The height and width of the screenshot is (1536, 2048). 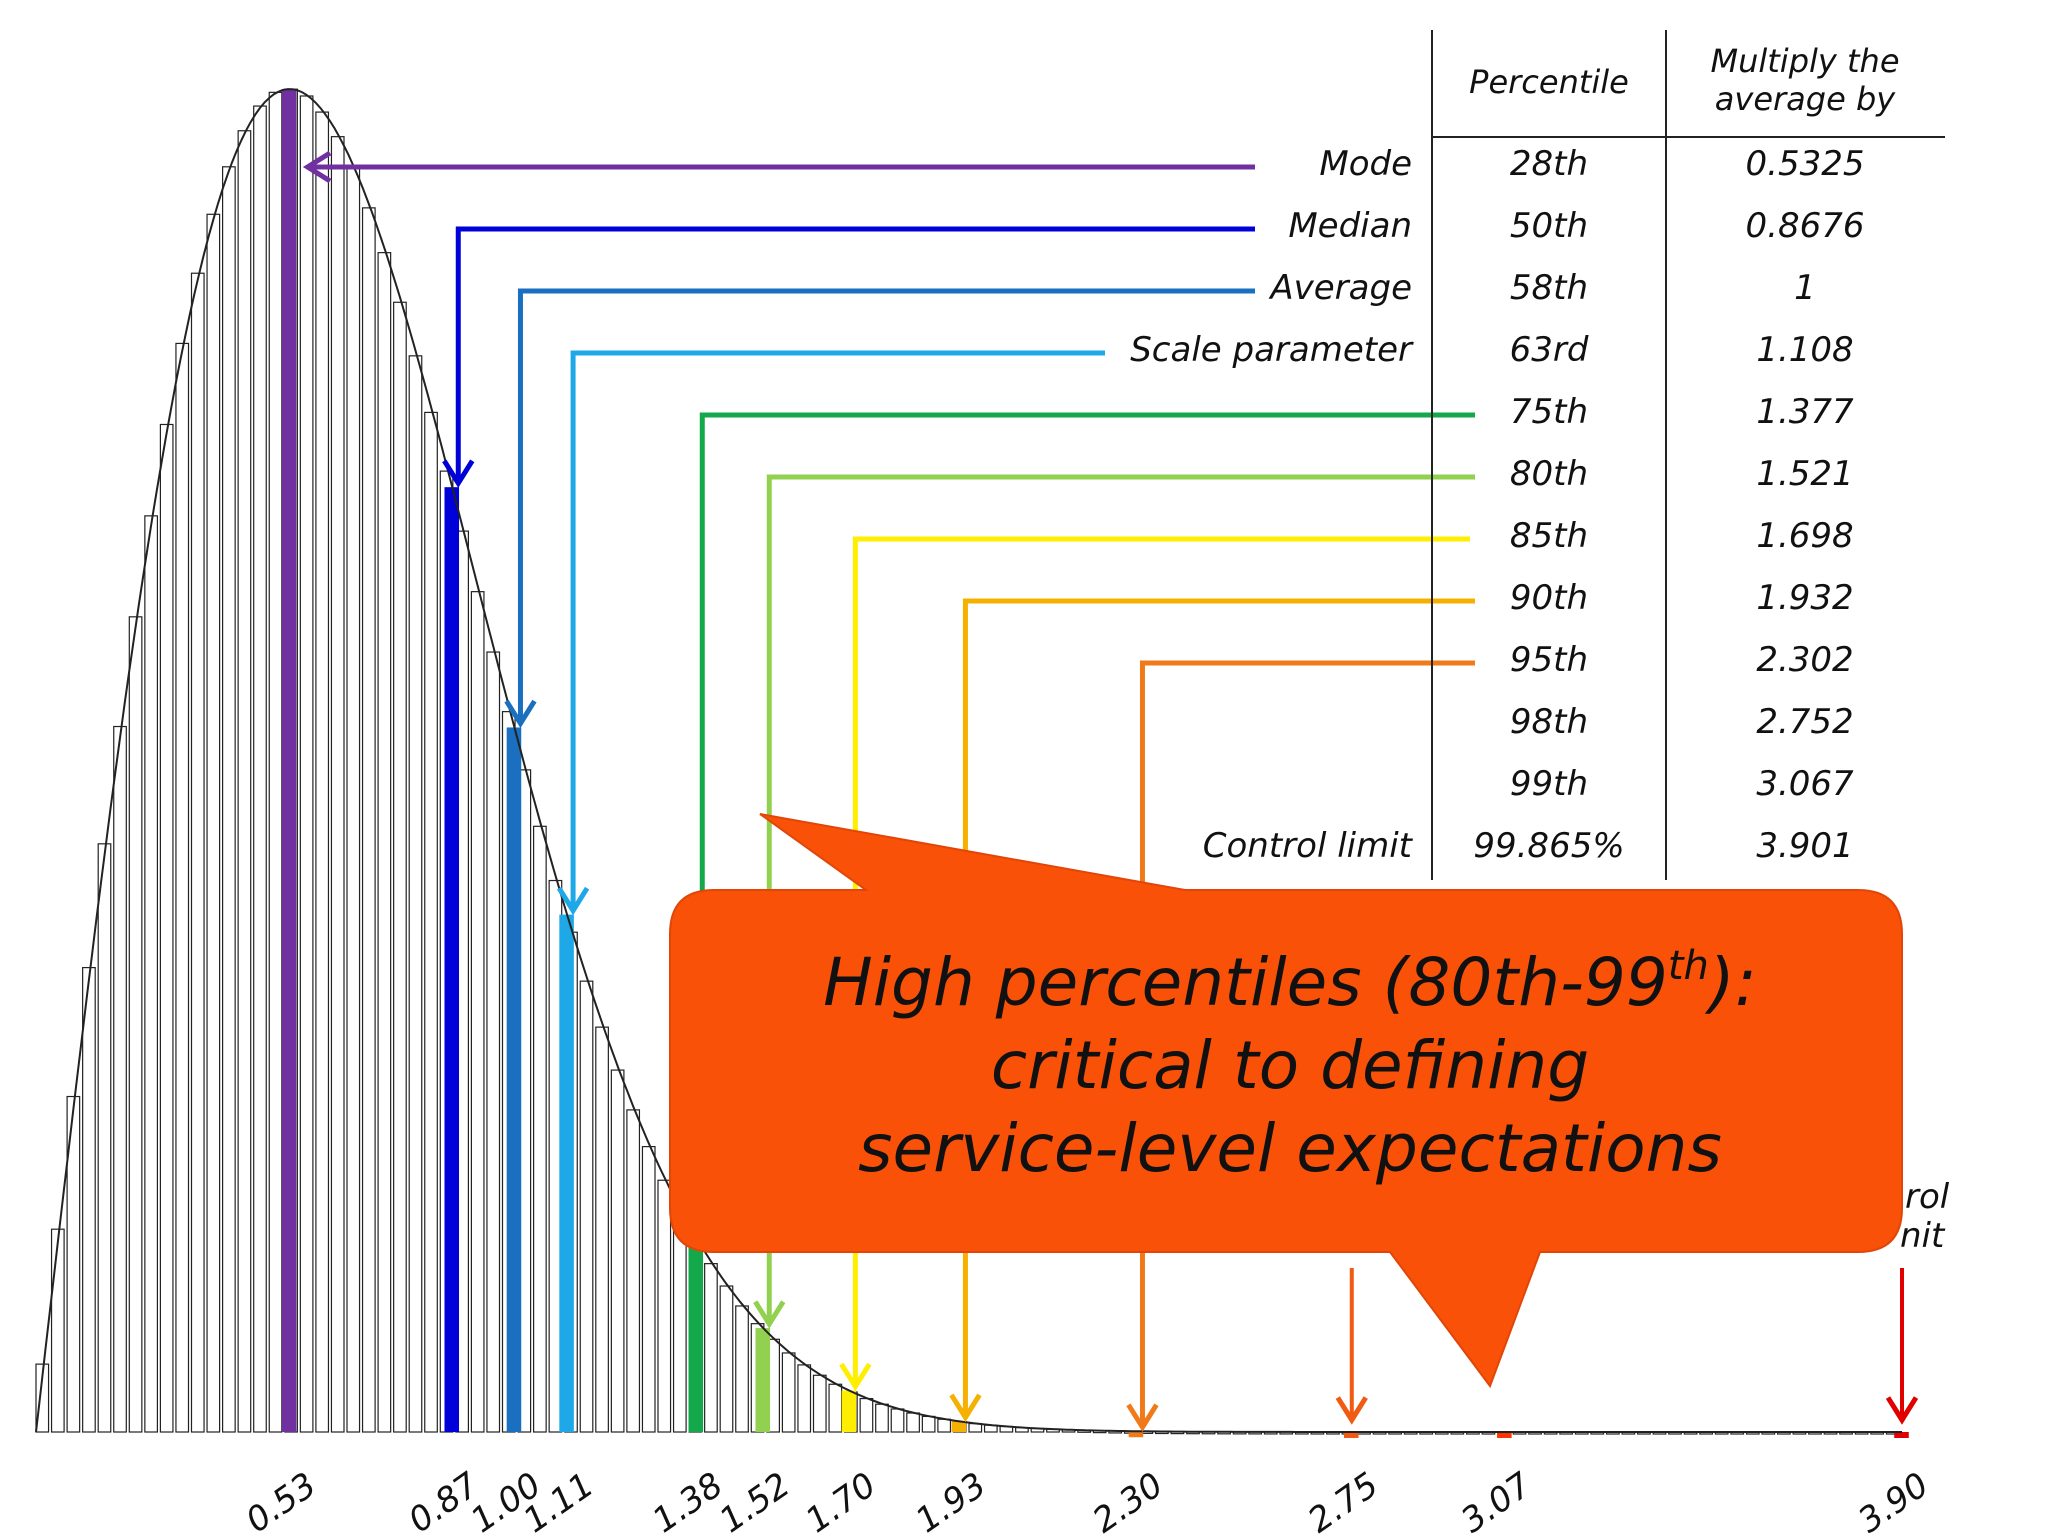 What do you see at coordinates (1804, 598) in the screenshot?
I see `table-row-multiplier: 1.932` at bounding box center [1804, 598].